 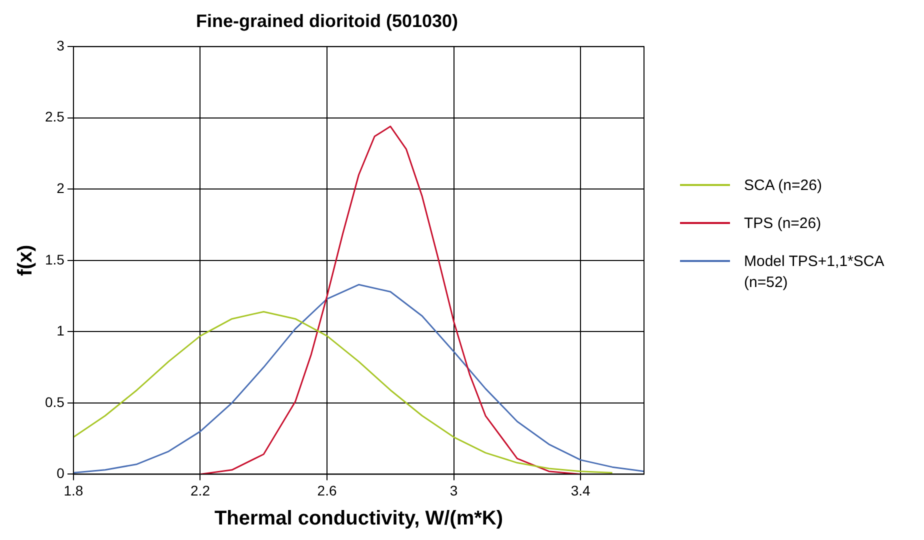 I want to click on x-tick-label: 2.2, so click(x=200, y=490).